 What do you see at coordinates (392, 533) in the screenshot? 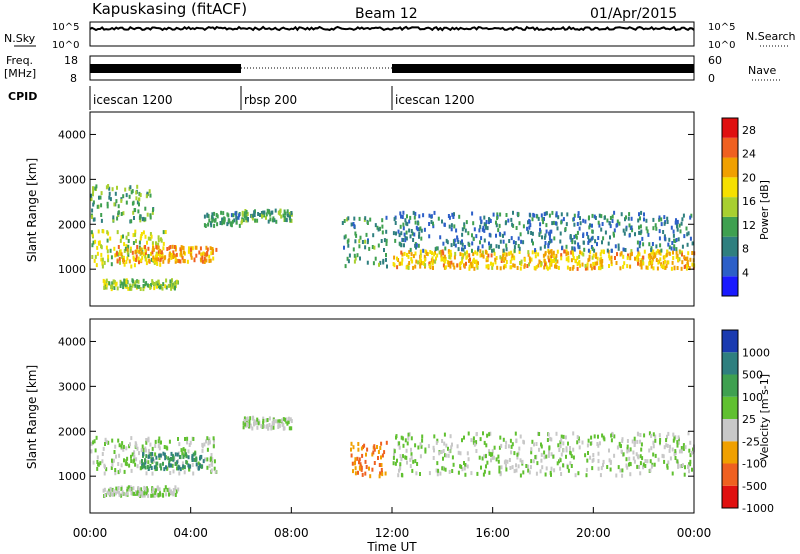
I see `x-tick-label-3: 12:00` at bounding box center [392, 533].